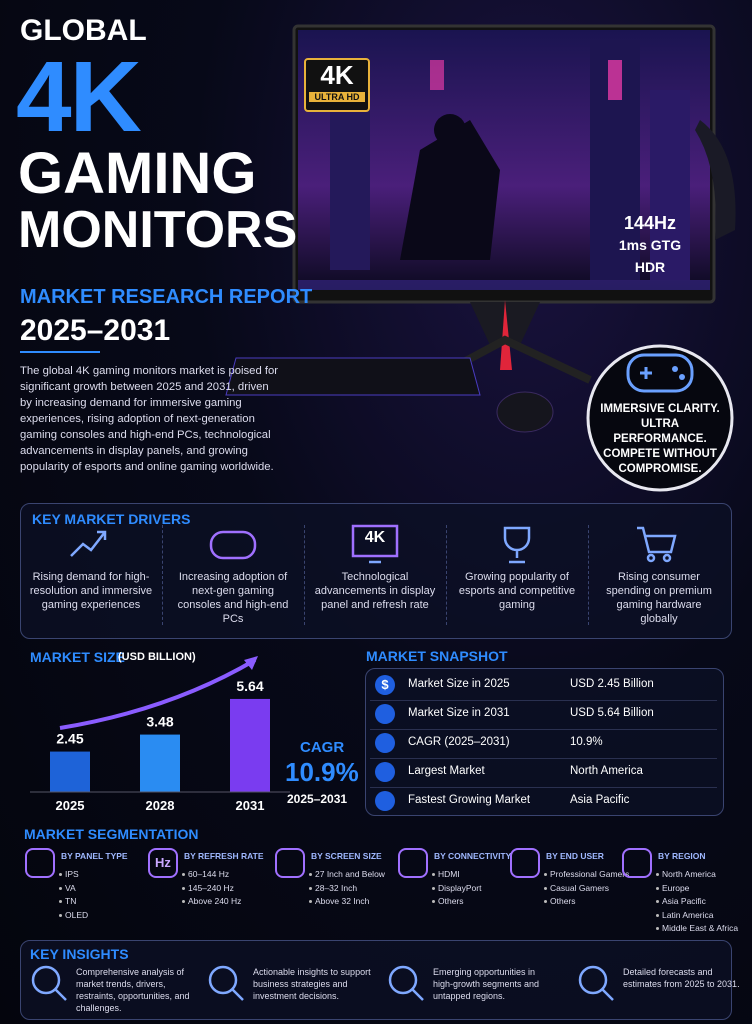  What do you see at coordinates (70, 771) in the screenshot?
I see `bar` at bounding box center [70, 771].